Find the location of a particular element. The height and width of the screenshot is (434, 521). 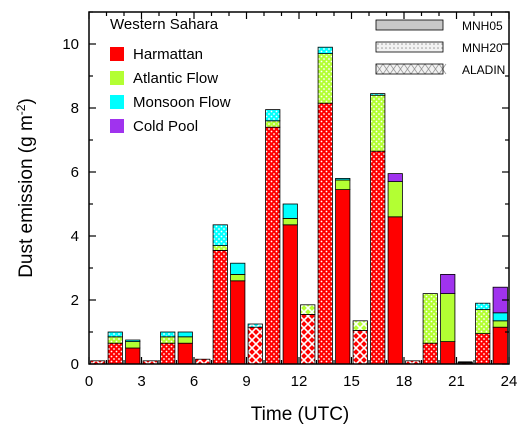

y-tick-label: 6 is located at coordinates (75, 172).